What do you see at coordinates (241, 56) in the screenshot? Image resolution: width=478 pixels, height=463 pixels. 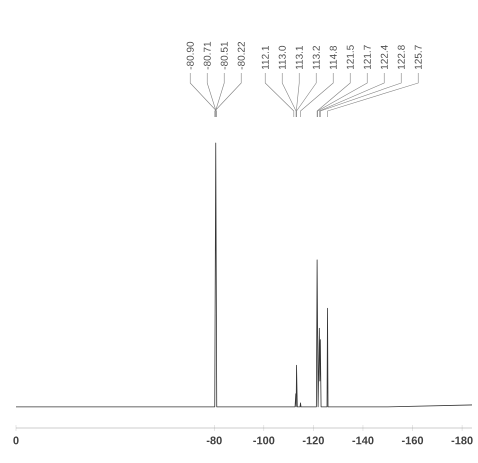 I see `annotation: -80.22` at bounding box center [241, 56].